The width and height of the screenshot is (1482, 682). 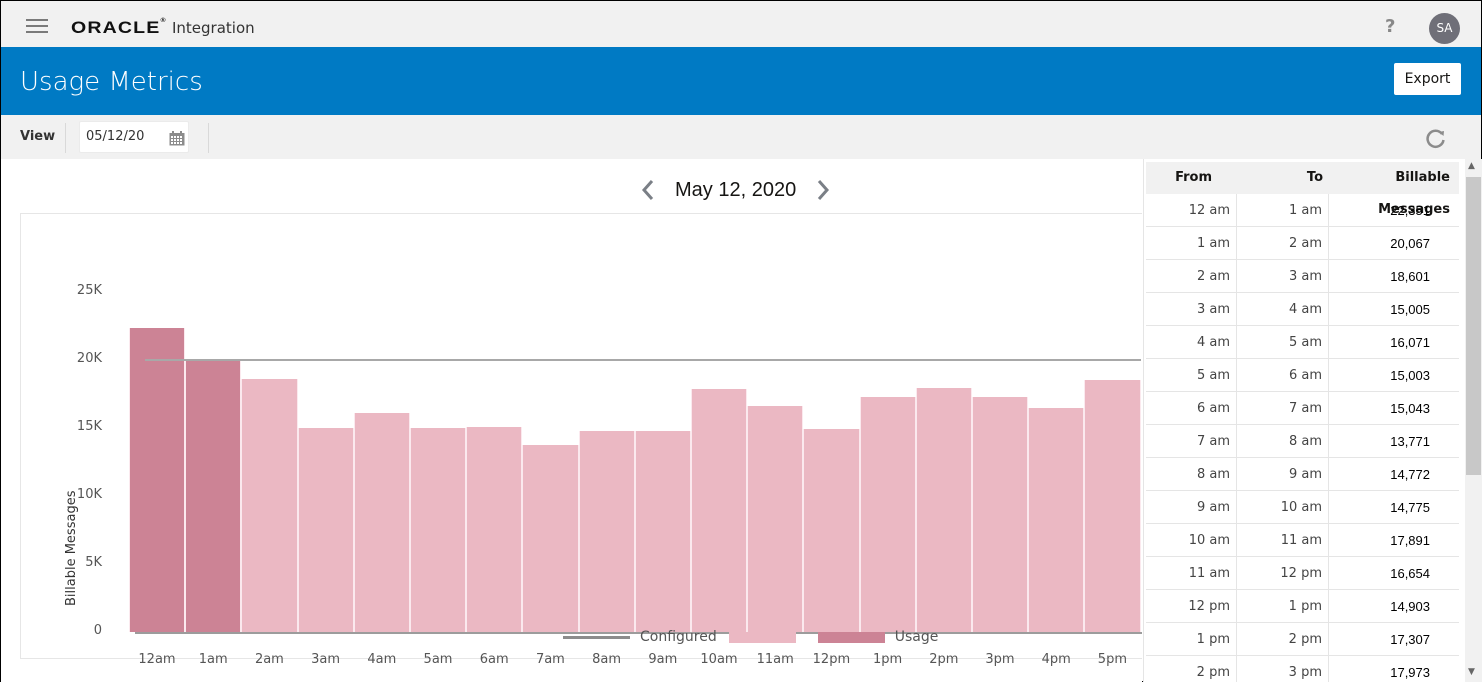 I want to click on hamburger-icon, so click(x=37, y=26).